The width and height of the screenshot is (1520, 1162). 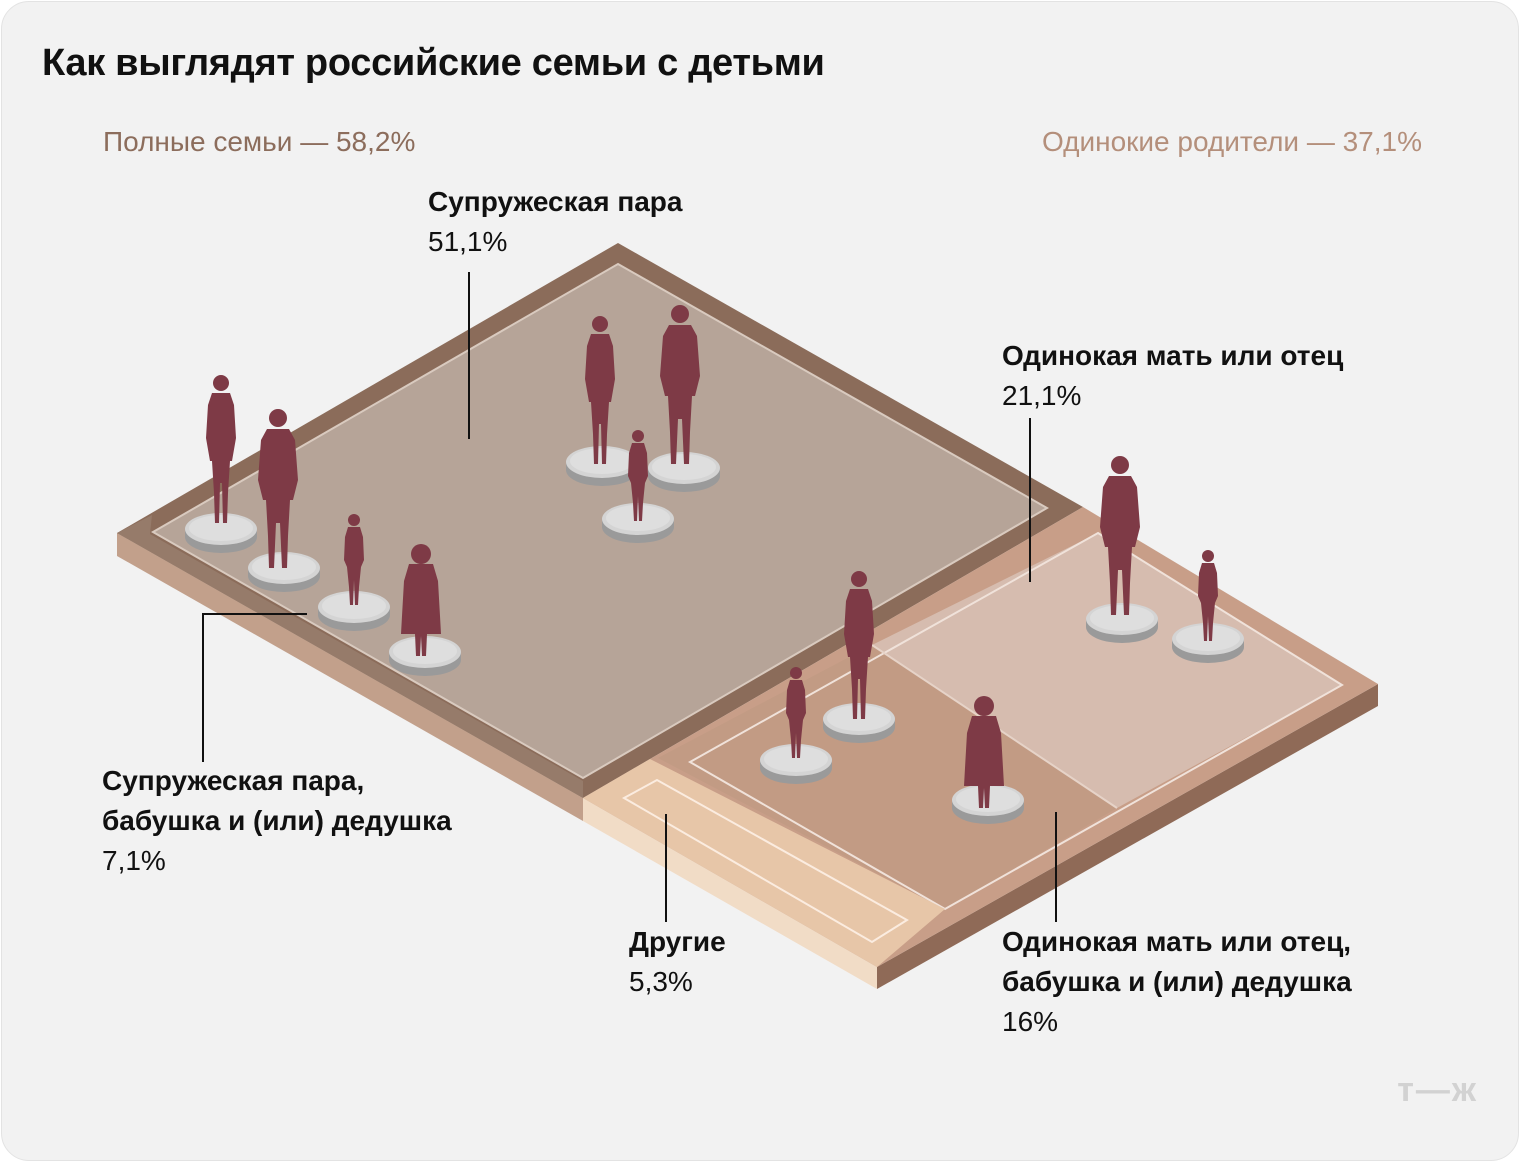 I want to click on label-couple-grand-name-2: бабушка и (или) дедушка, so click(x=277, y=820).